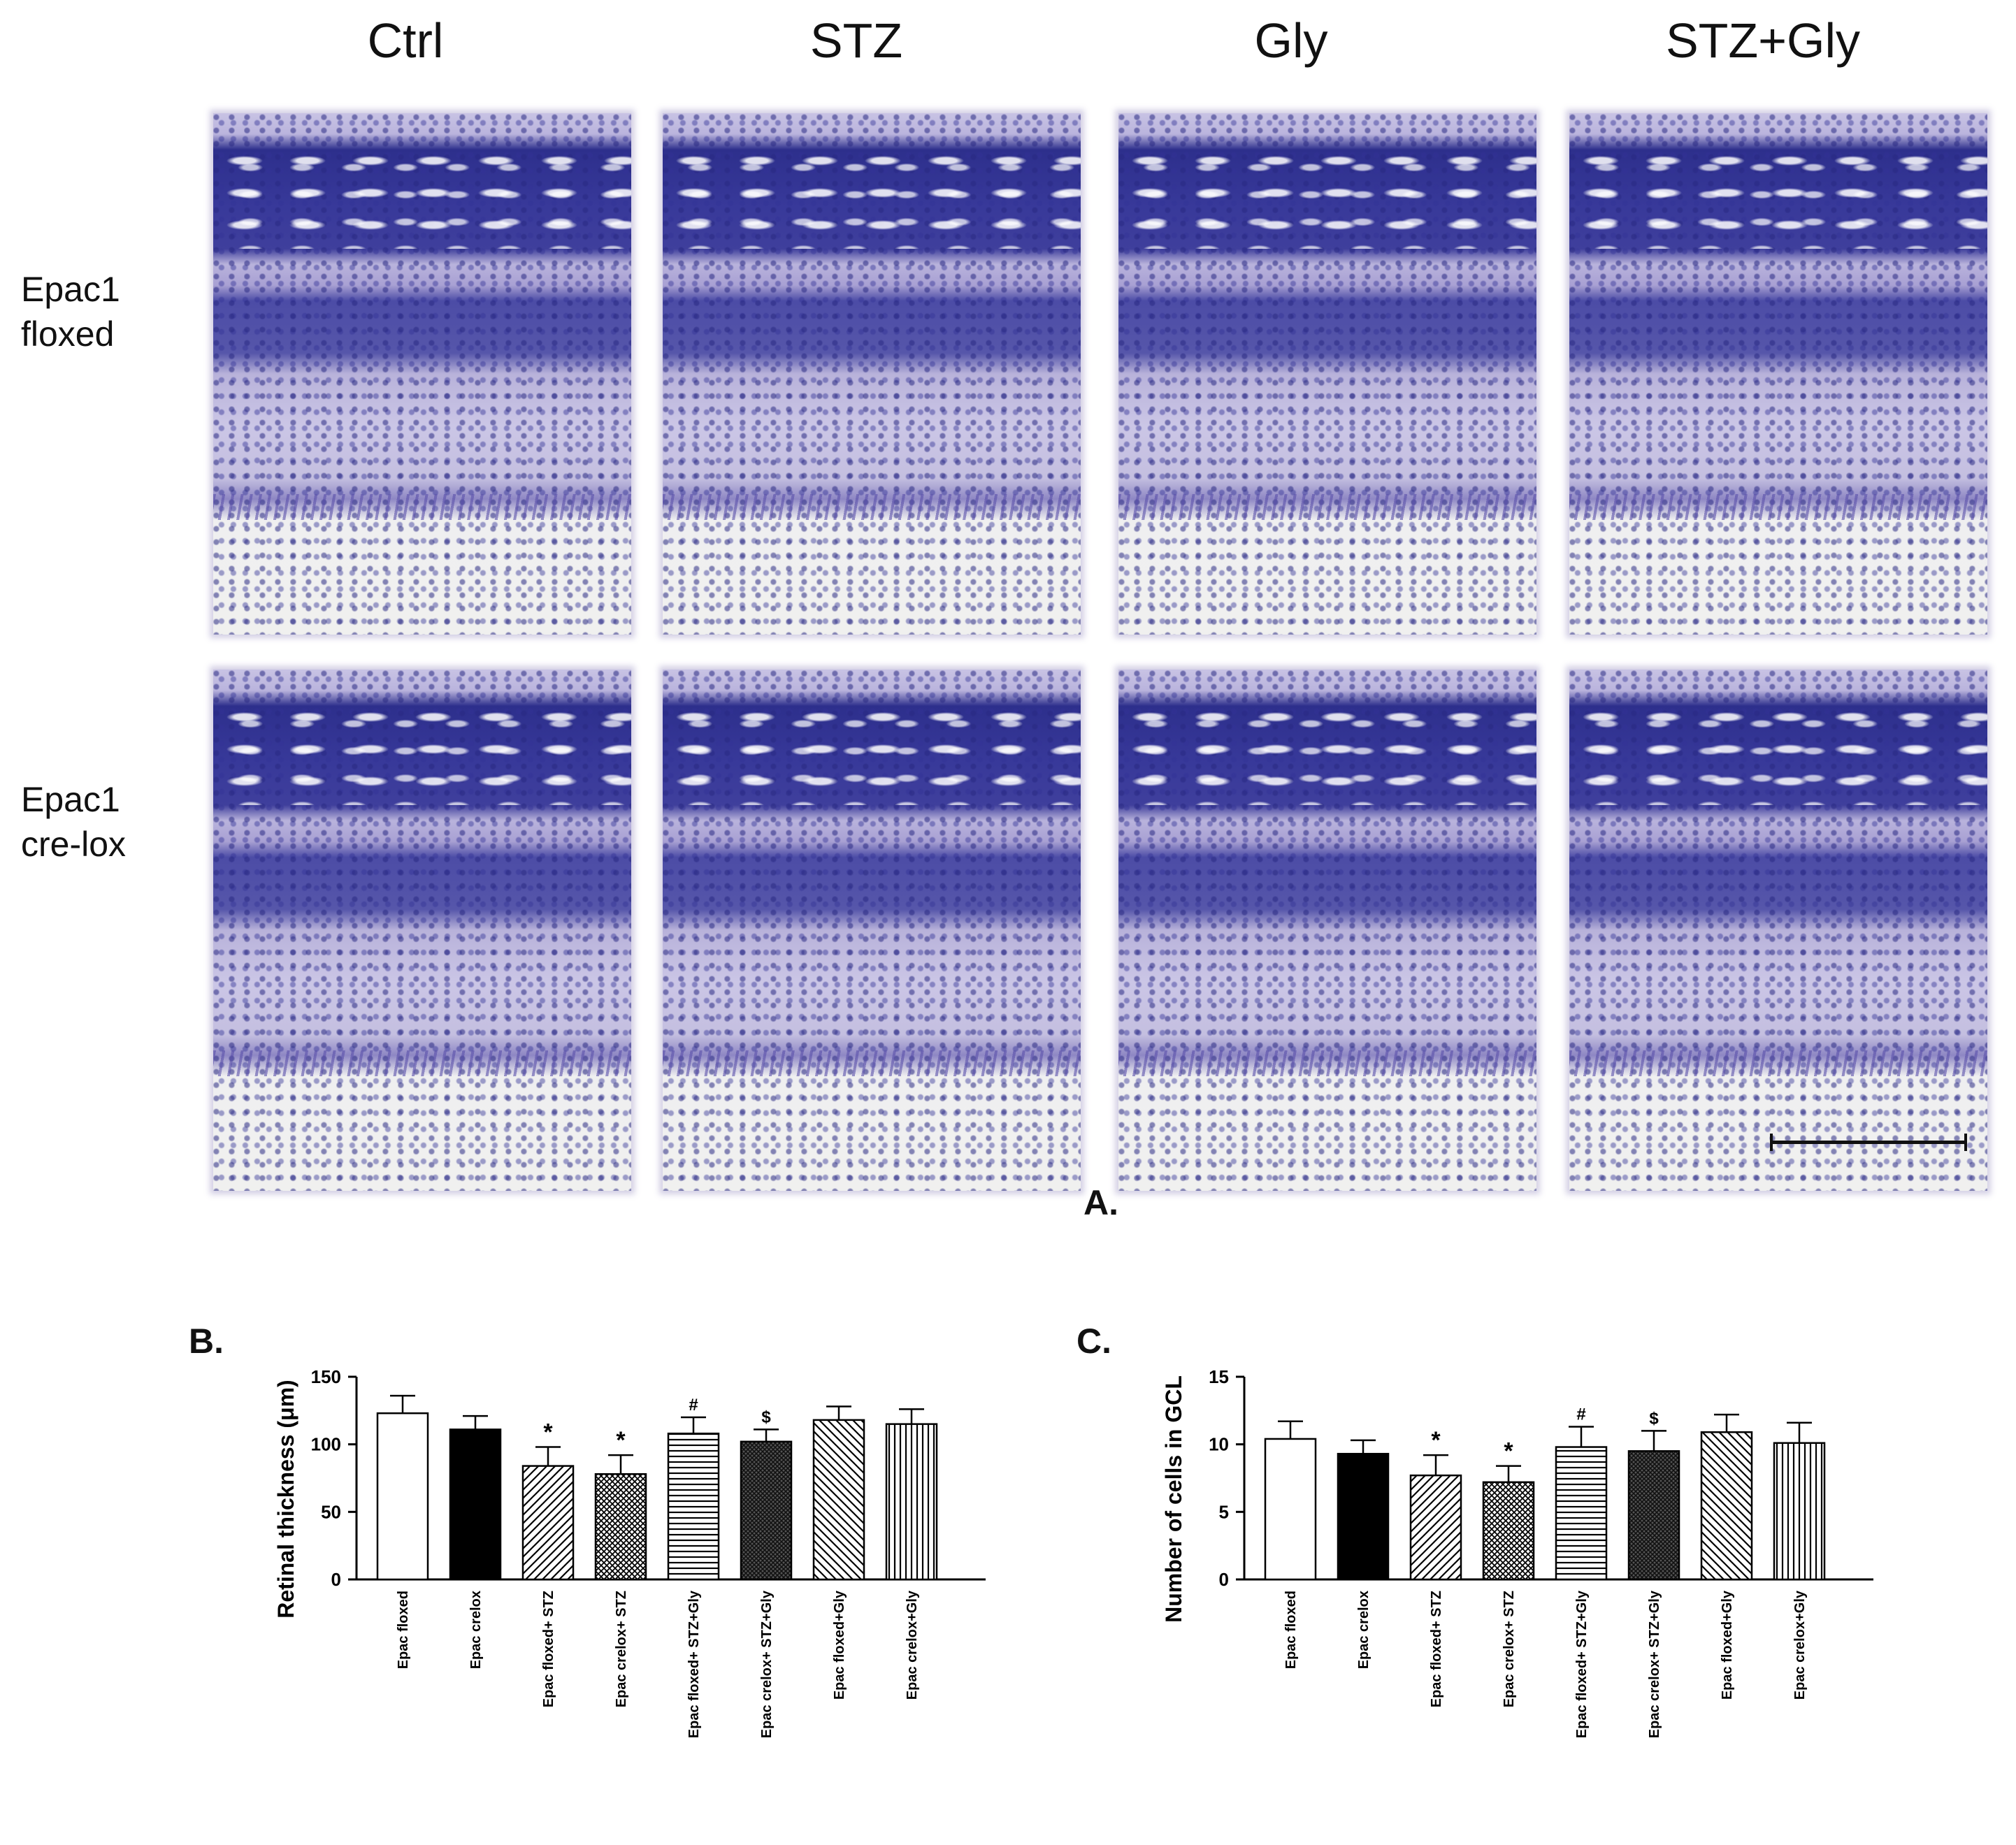  Describe the element at coordinates (1224, 1511) in the screenshot. I see `y-tick-label: 5` at that location.